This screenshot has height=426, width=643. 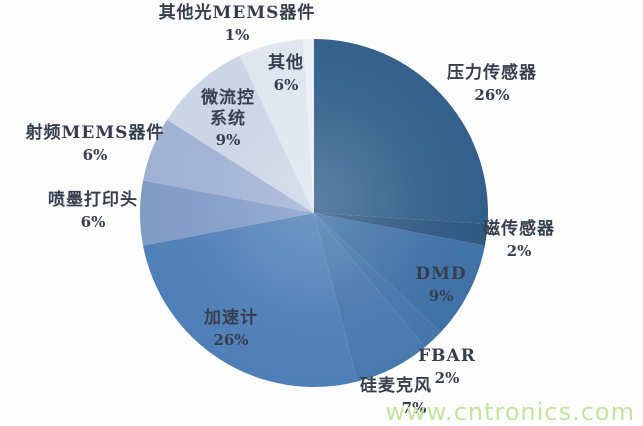 What do you see at coordinates (286, 73) in the screenshot?
I see `slice-label-other: 其他 6%` at bounding box center [286, 73].